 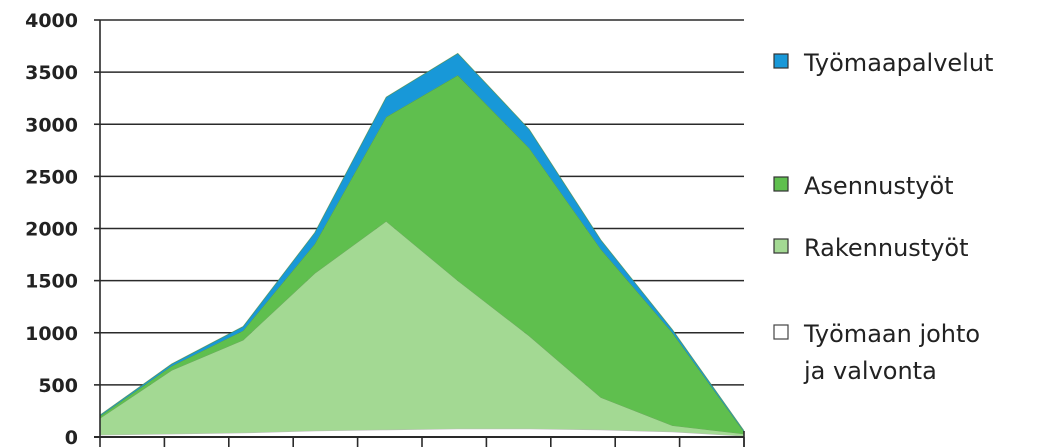 I want to click on y-tick-label-1500: 1500, so click(x=51, y=282).